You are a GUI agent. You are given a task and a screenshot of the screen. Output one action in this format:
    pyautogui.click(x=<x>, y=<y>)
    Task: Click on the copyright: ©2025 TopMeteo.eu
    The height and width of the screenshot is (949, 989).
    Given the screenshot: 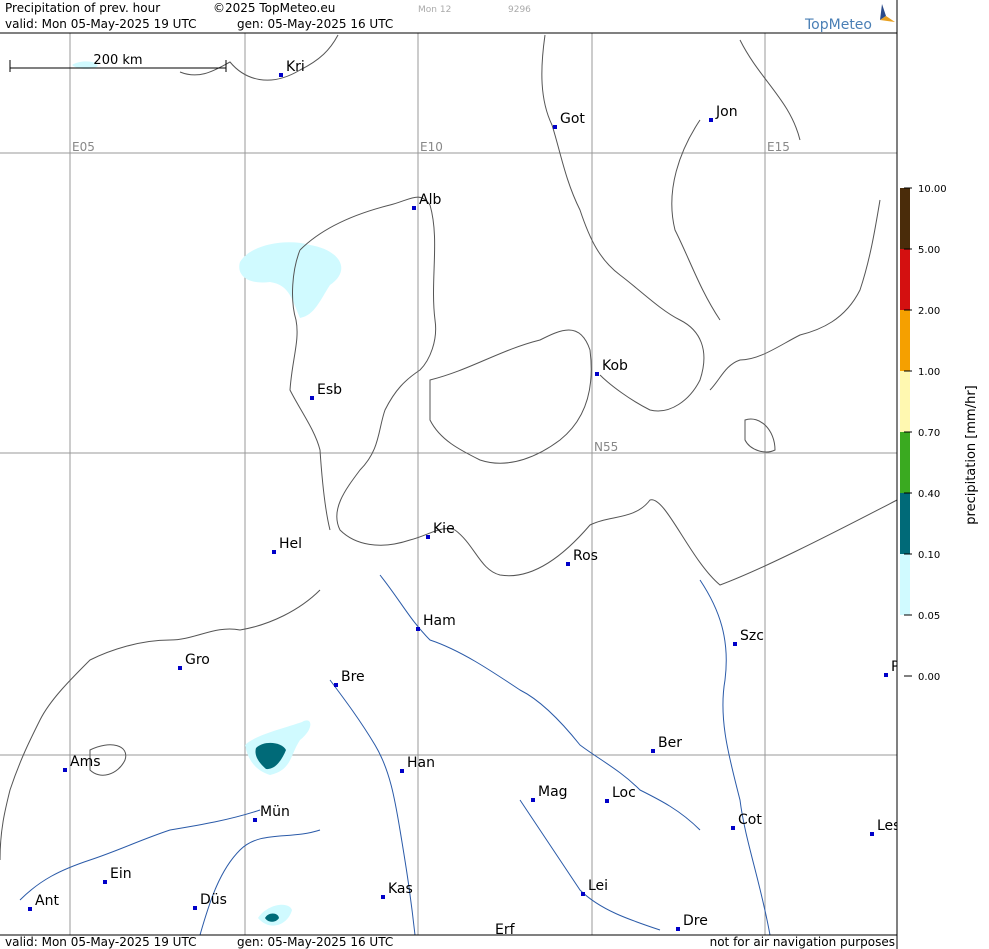 What is the action you would take?
    pyautogui.click(x=274, y=8)
    